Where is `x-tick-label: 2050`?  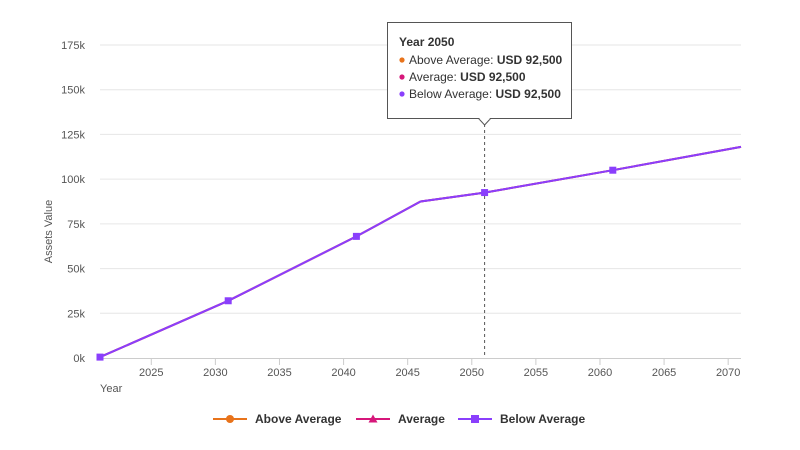 x-tick-label: 2050 is located at coordinates (472, 373).